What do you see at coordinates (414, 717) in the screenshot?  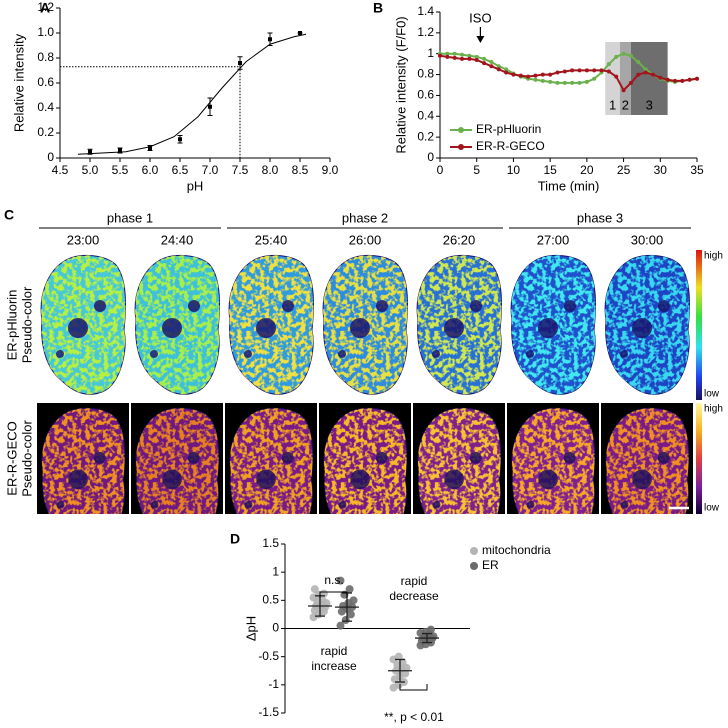 I see `significance: **, p < 0.01` at bounding box center [414, 717].